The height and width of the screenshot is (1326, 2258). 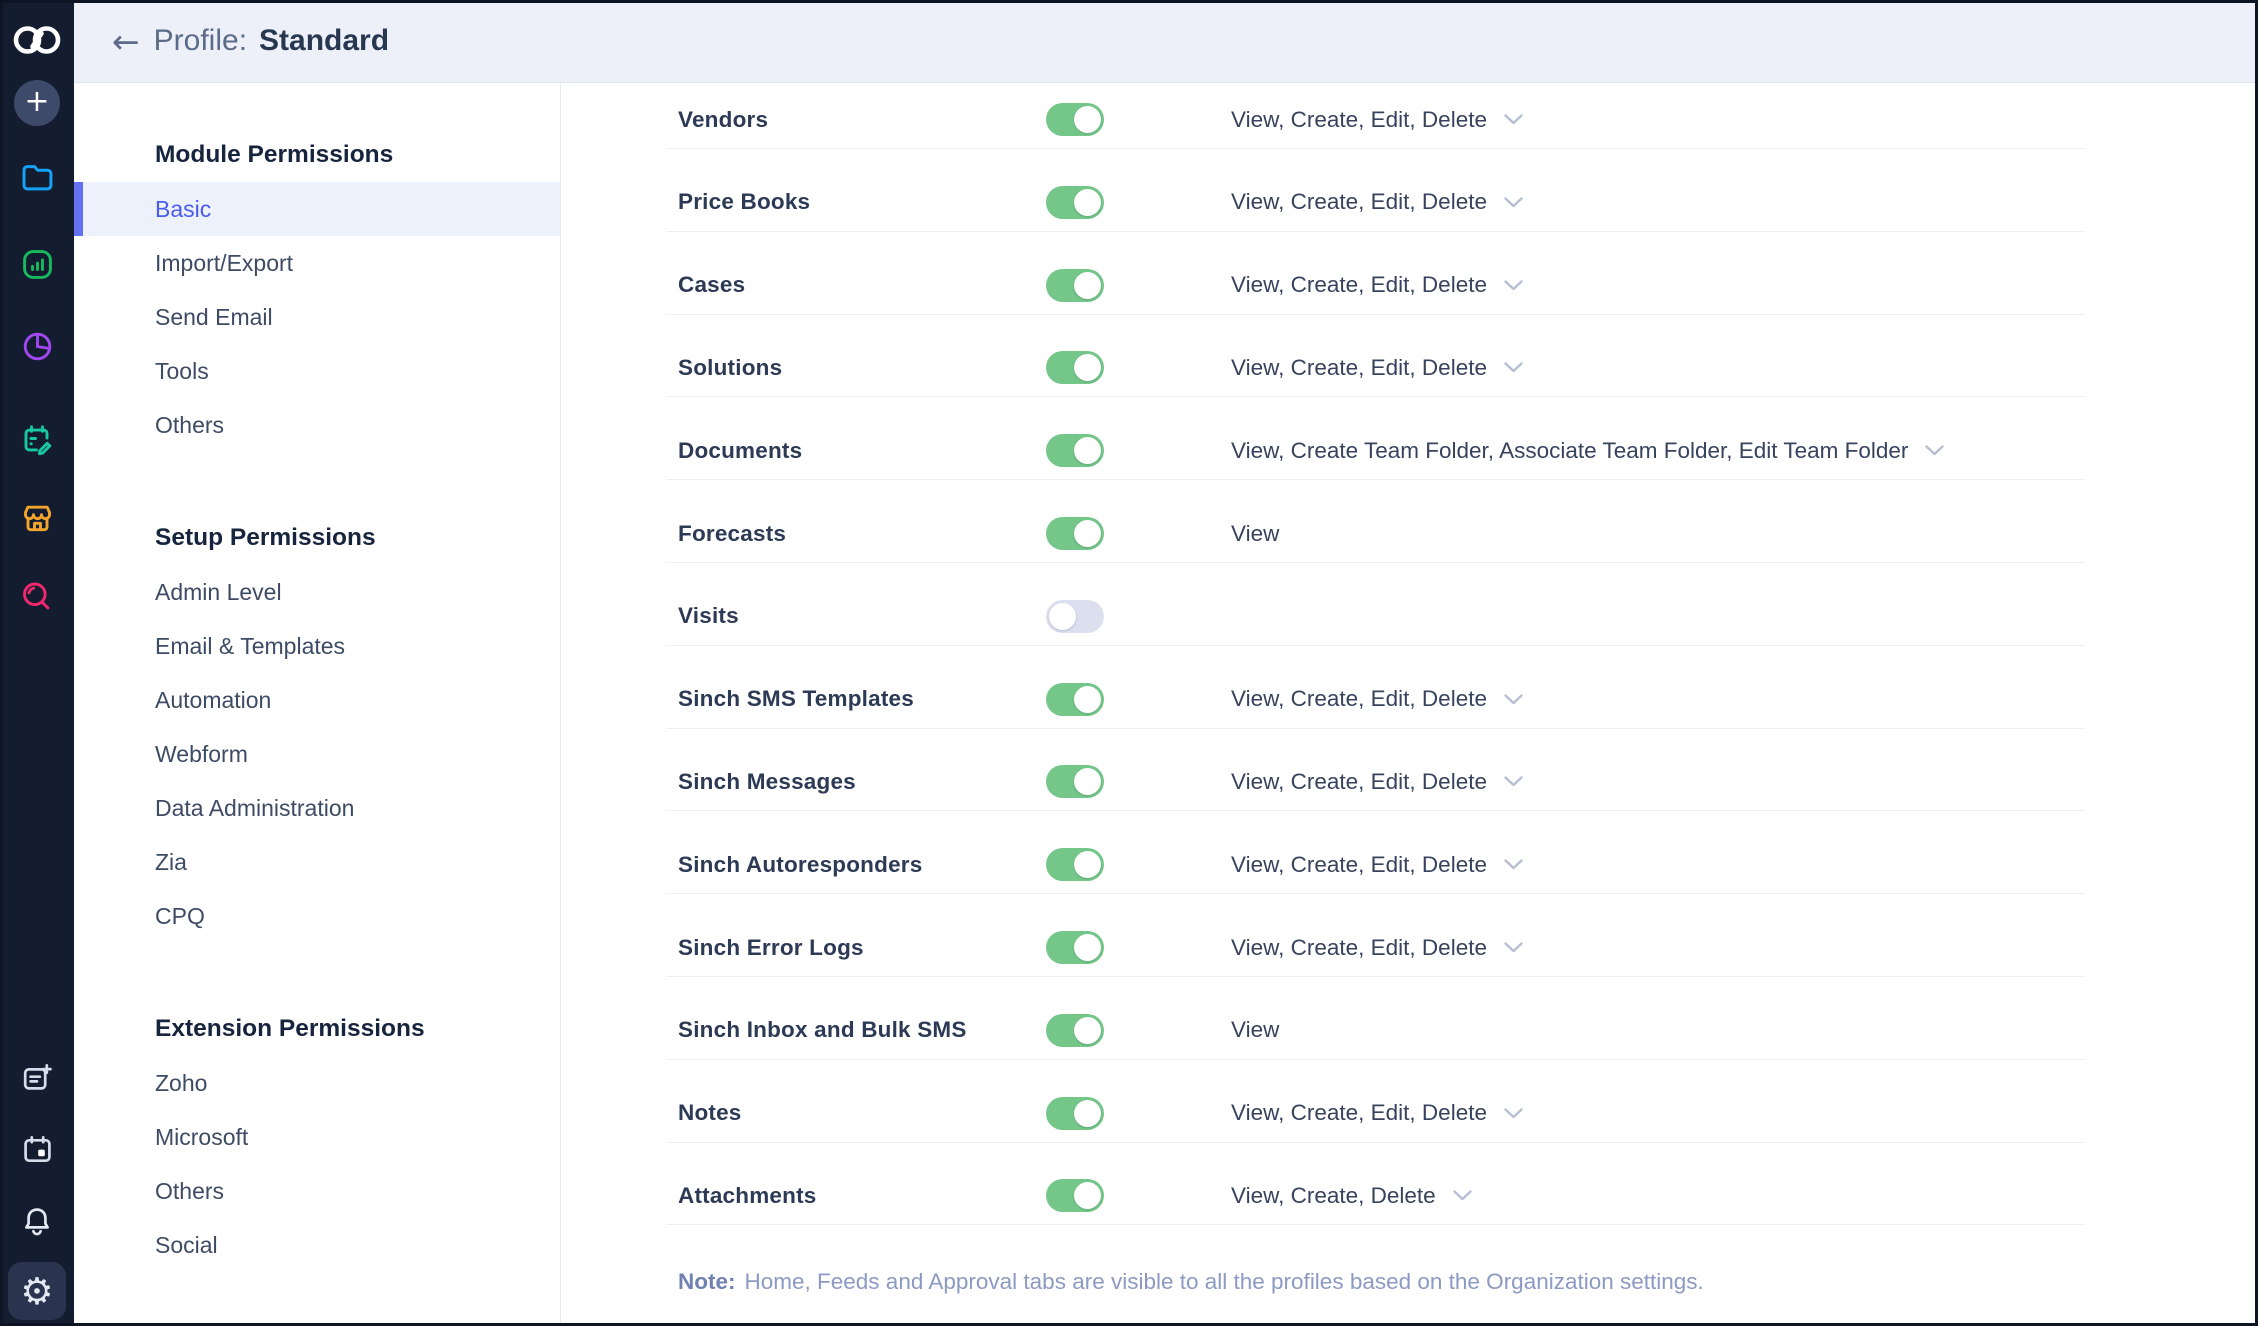 I want to click on module-label: Vendors, so click(x=723, y=119).